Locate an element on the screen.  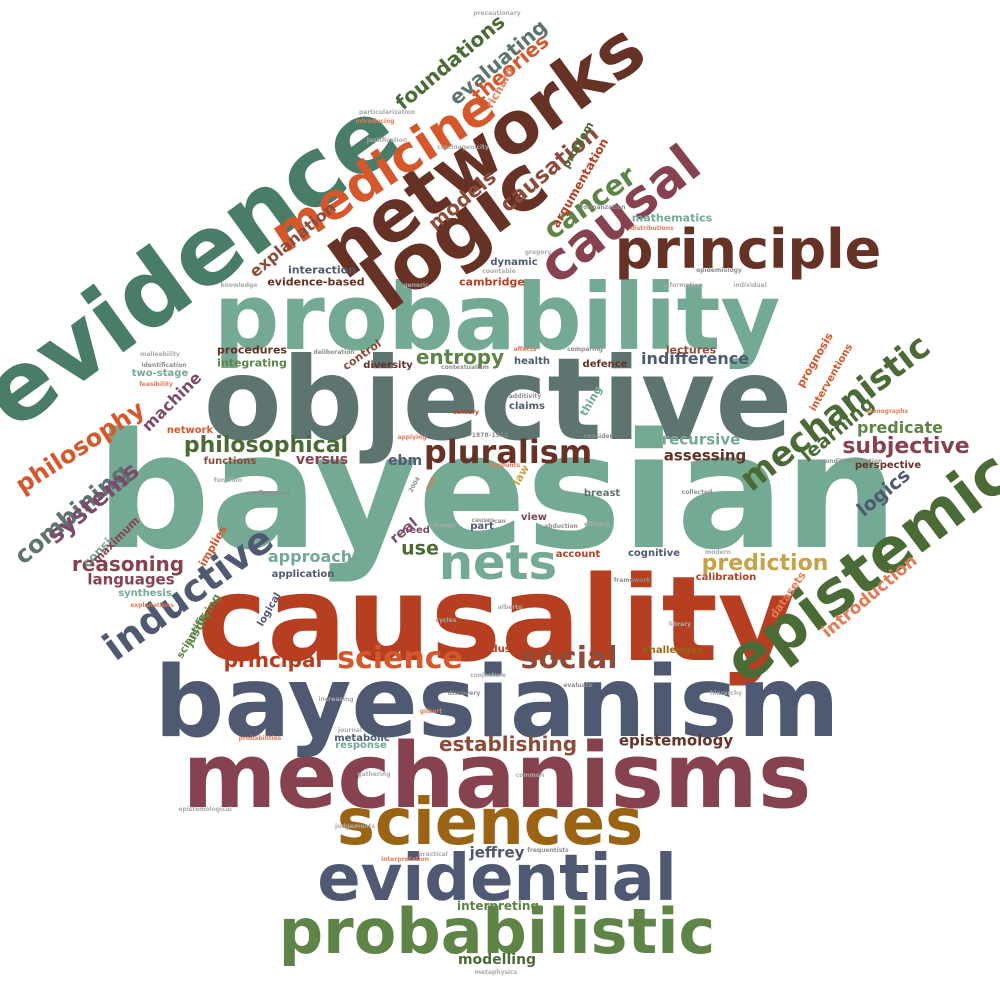
word-131: applying is located at coordinates (412, 437).